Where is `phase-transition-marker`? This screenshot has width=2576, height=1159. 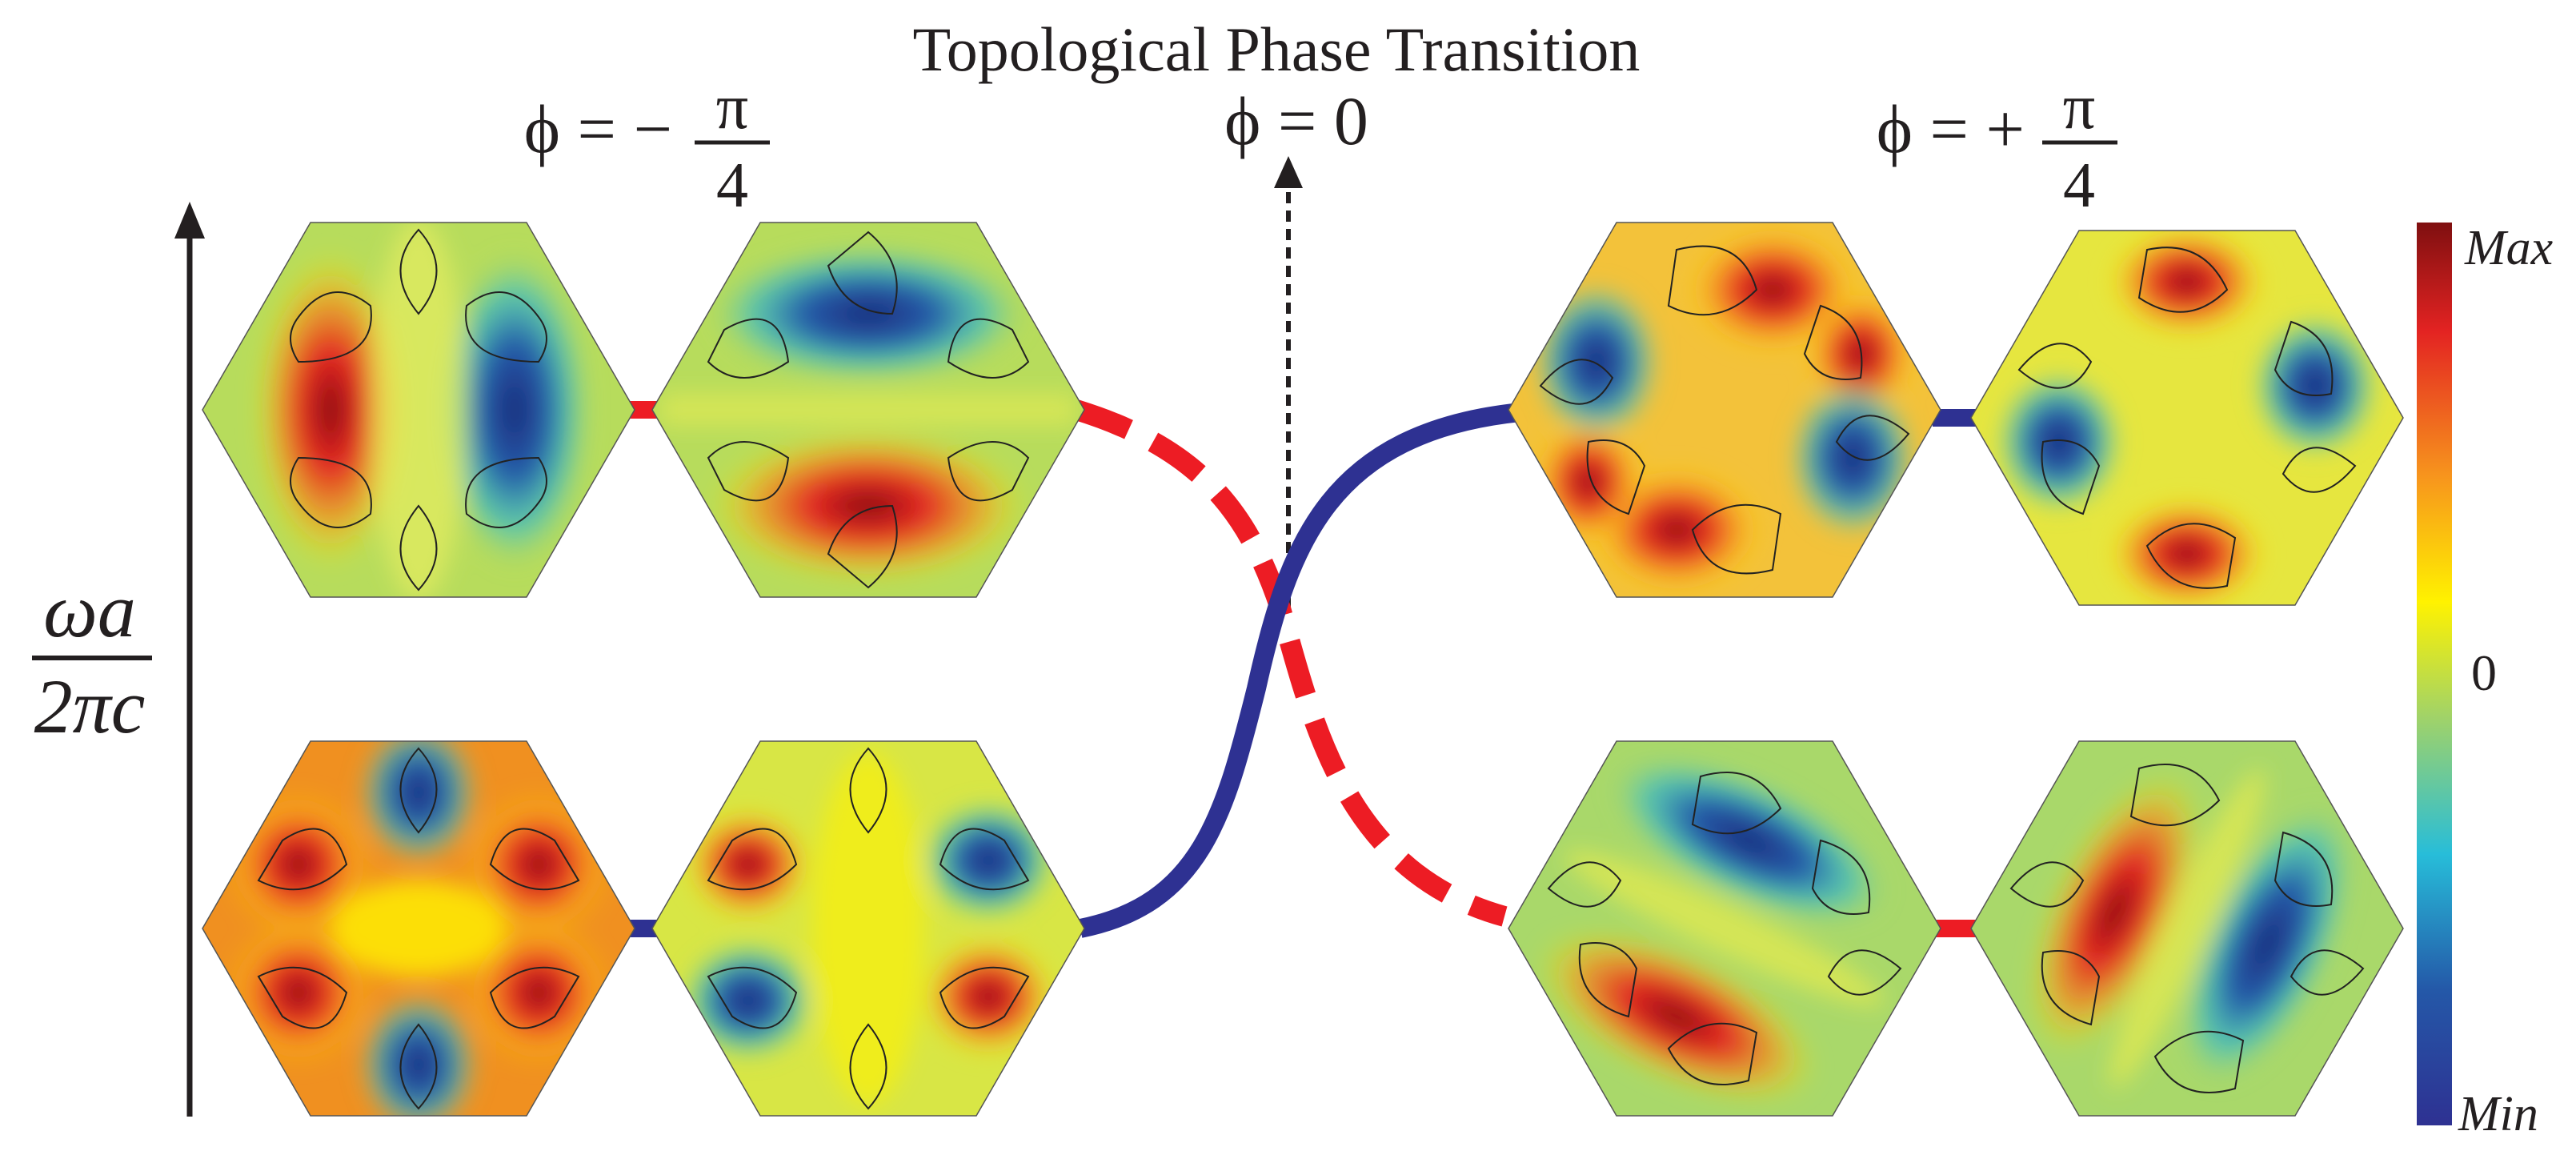
phase-transition-marker is located at coordinates (1288, 382).